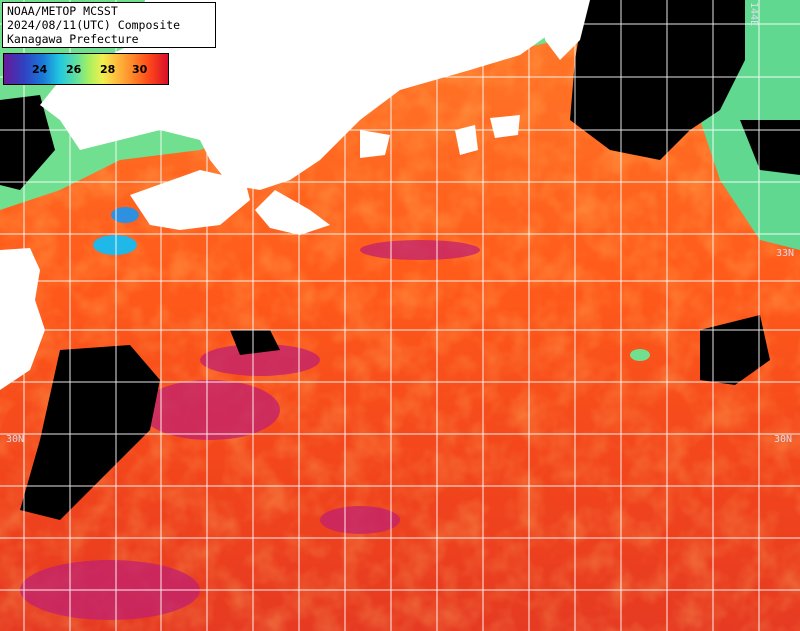 This screenshot has width=800, height=631. What do you see at coordinates (73, 39) in the screenshot?
I see `title-line-3: Kanagawa Prefecture` at bounding box center [73, 39].